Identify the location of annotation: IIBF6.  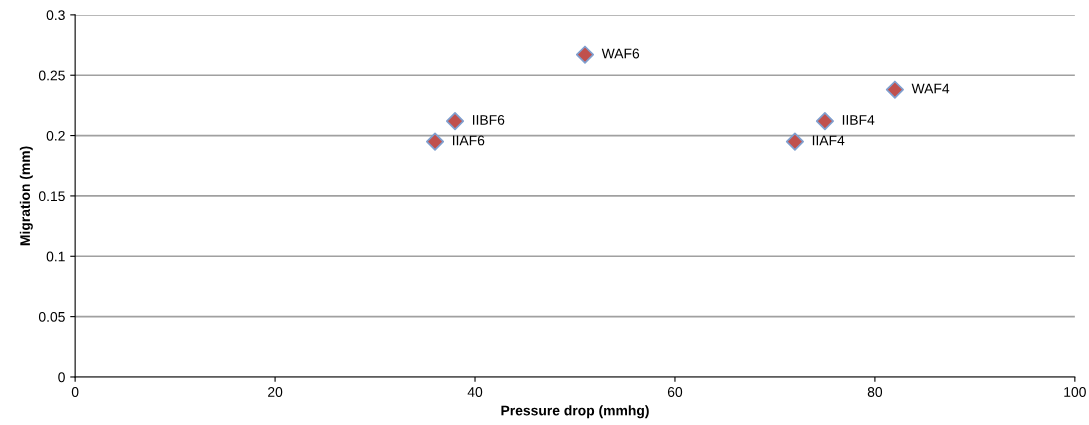
(488, 119).